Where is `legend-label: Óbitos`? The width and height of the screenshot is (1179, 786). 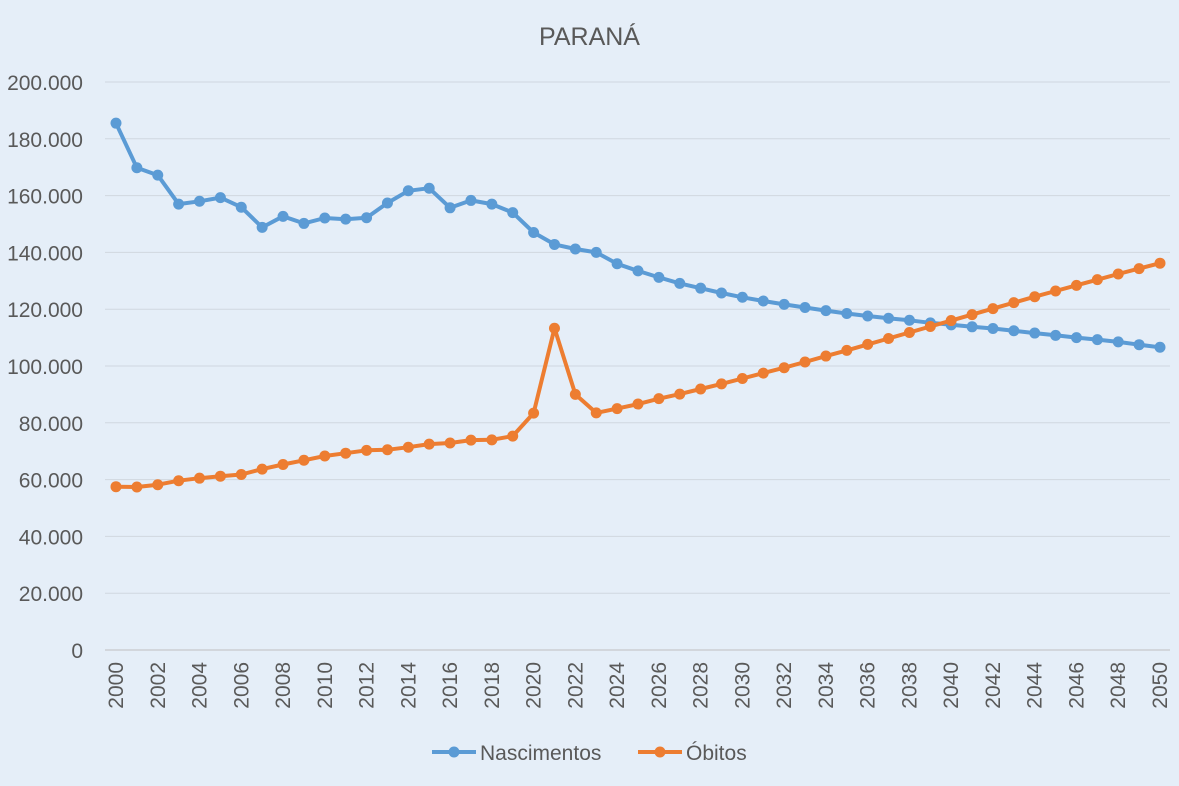 legend-label: Óbitos is located at coordinates (716, 753).